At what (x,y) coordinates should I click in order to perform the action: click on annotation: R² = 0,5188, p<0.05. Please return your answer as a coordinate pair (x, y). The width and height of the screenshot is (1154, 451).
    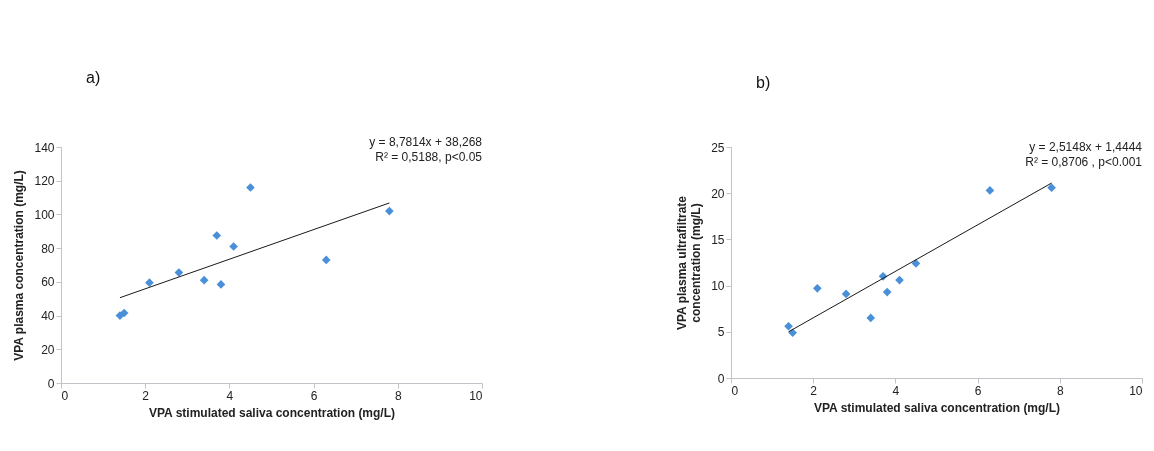
    Looking at the image, I should click on (429, 157).